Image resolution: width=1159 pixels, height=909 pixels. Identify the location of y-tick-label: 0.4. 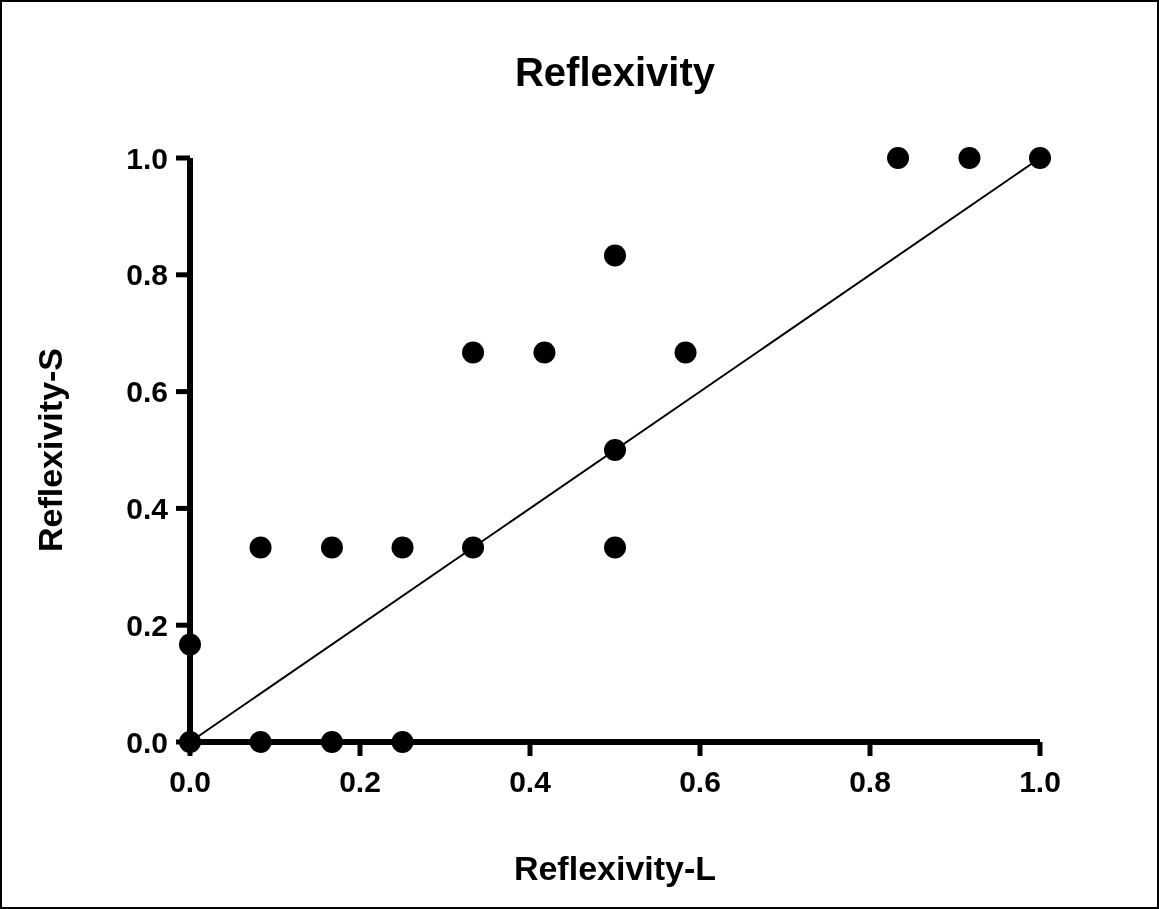
(147, 508).